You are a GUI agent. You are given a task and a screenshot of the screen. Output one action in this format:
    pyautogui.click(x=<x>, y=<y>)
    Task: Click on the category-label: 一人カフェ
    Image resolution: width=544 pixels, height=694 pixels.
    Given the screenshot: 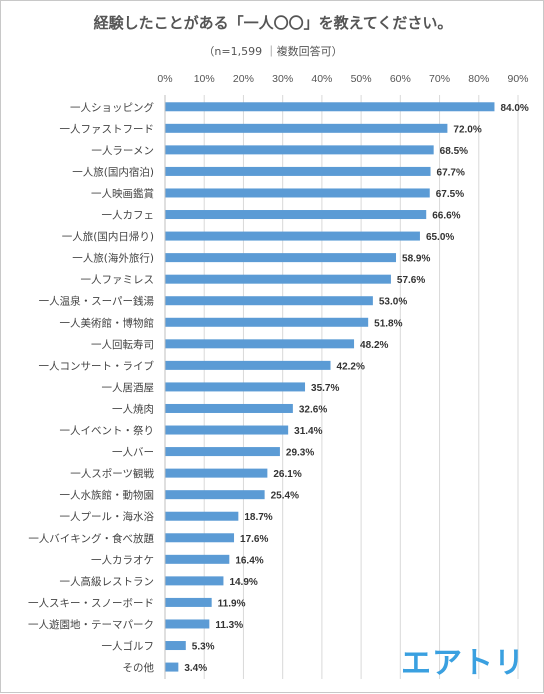 What is the action you would take?
    pyautogui.click(x=128, y=216)
    